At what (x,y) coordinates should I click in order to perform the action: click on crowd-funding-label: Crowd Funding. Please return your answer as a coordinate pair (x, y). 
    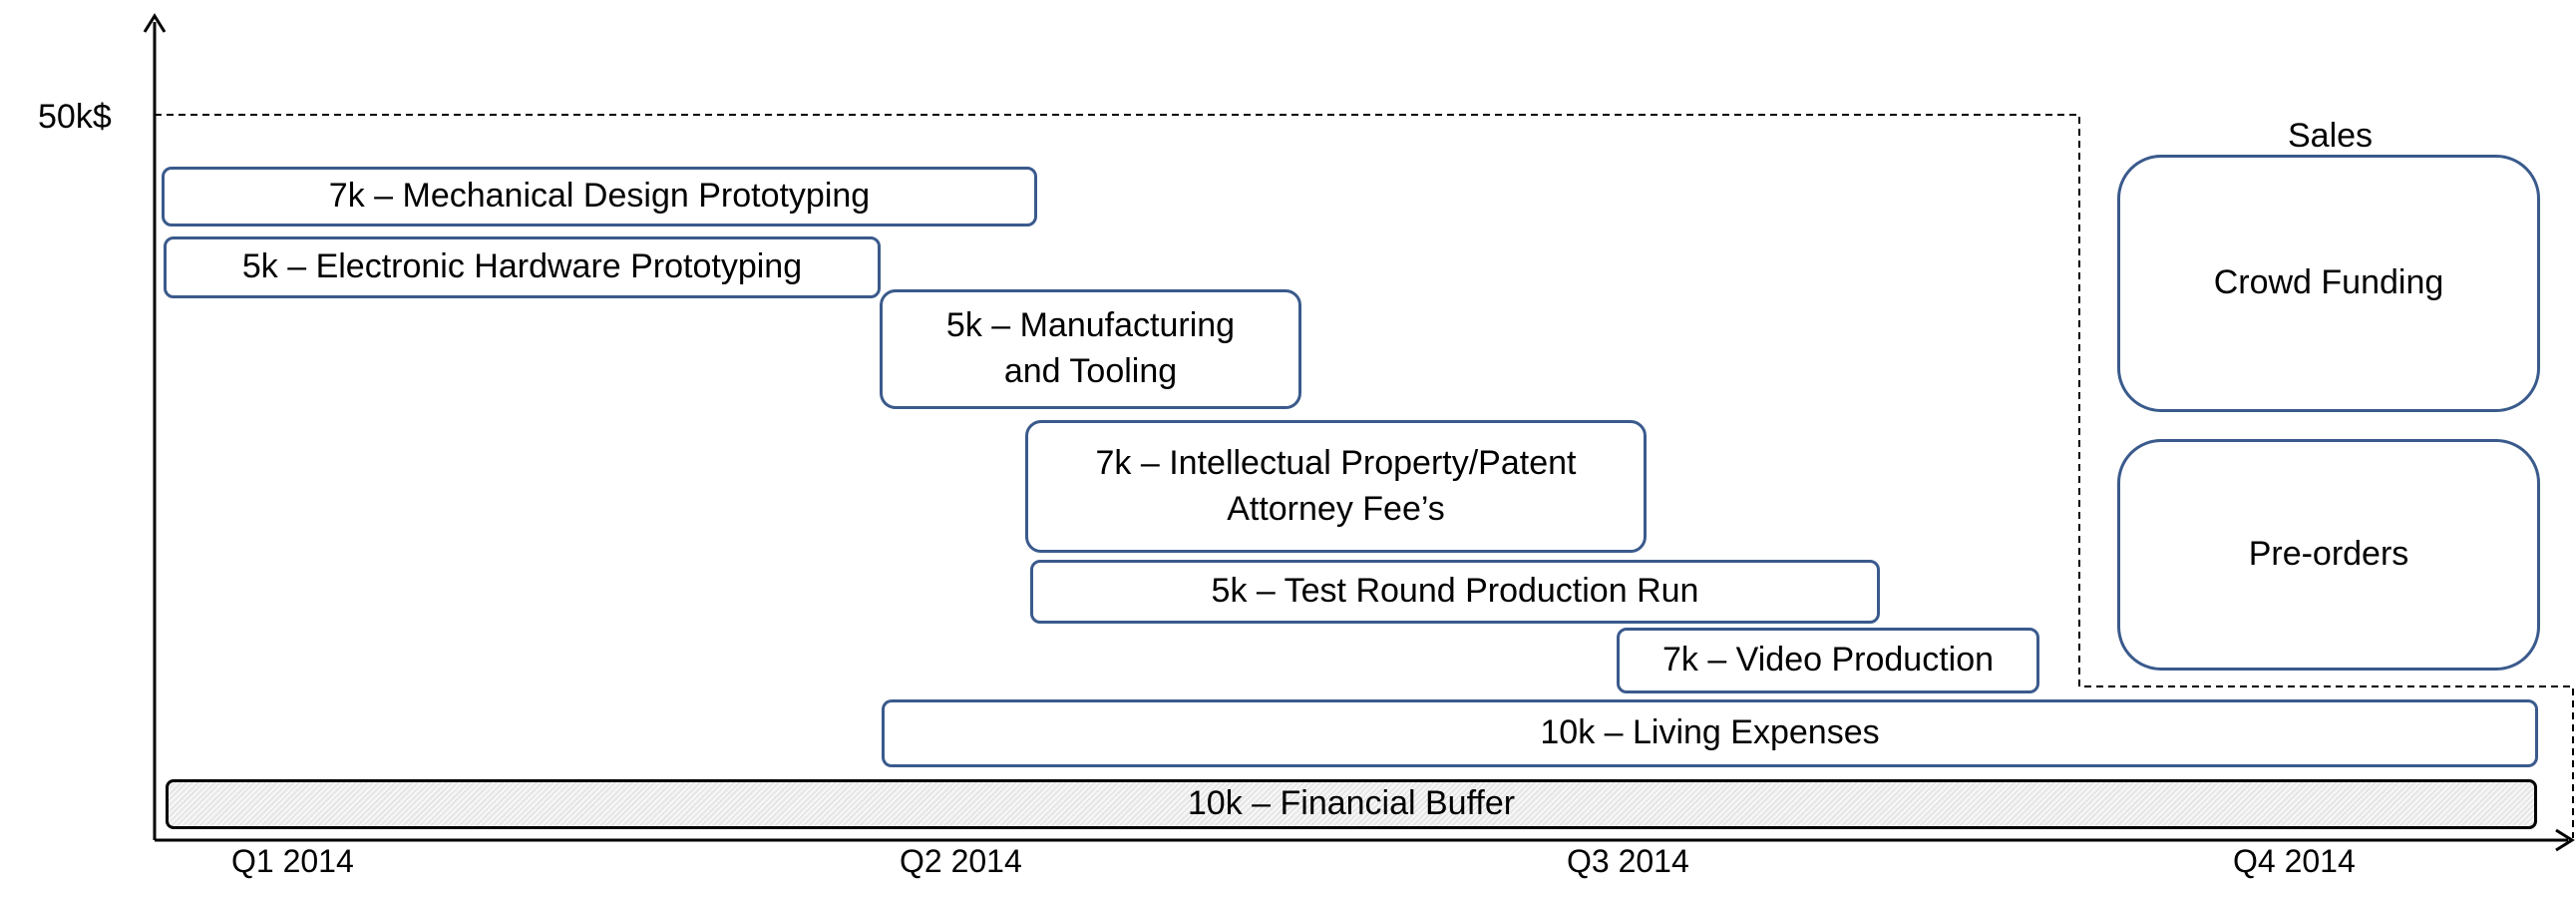
    Looking at the image, I should click on (2328, 282).